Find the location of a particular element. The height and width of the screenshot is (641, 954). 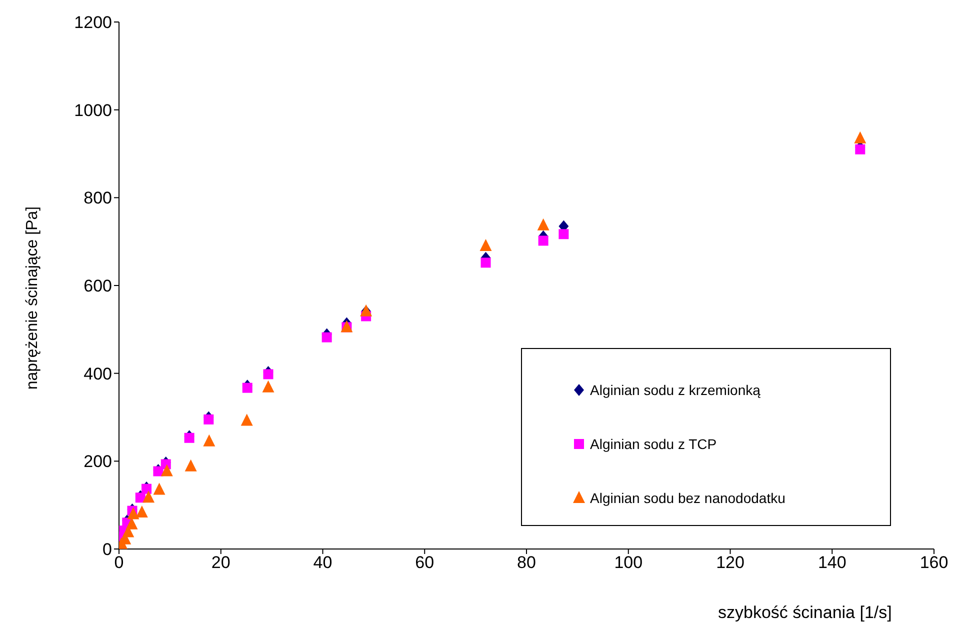

x-tick-label: 80 is located at coordinates (526, 562).